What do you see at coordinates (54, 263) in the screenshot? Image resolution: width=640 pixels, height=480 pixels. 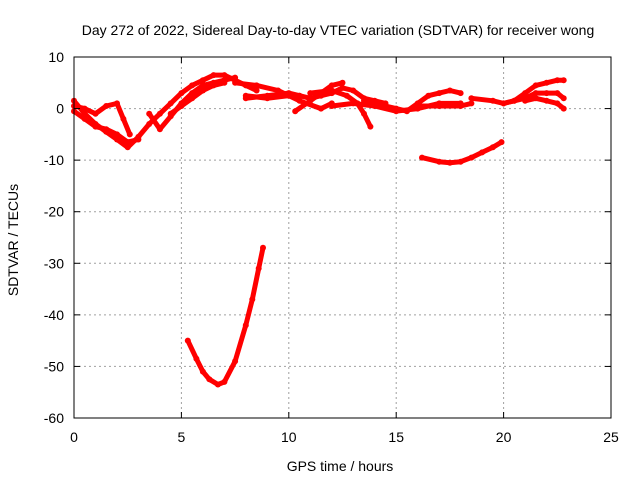 I see `y-tick-label: -30` at bounding box center [54, 263].